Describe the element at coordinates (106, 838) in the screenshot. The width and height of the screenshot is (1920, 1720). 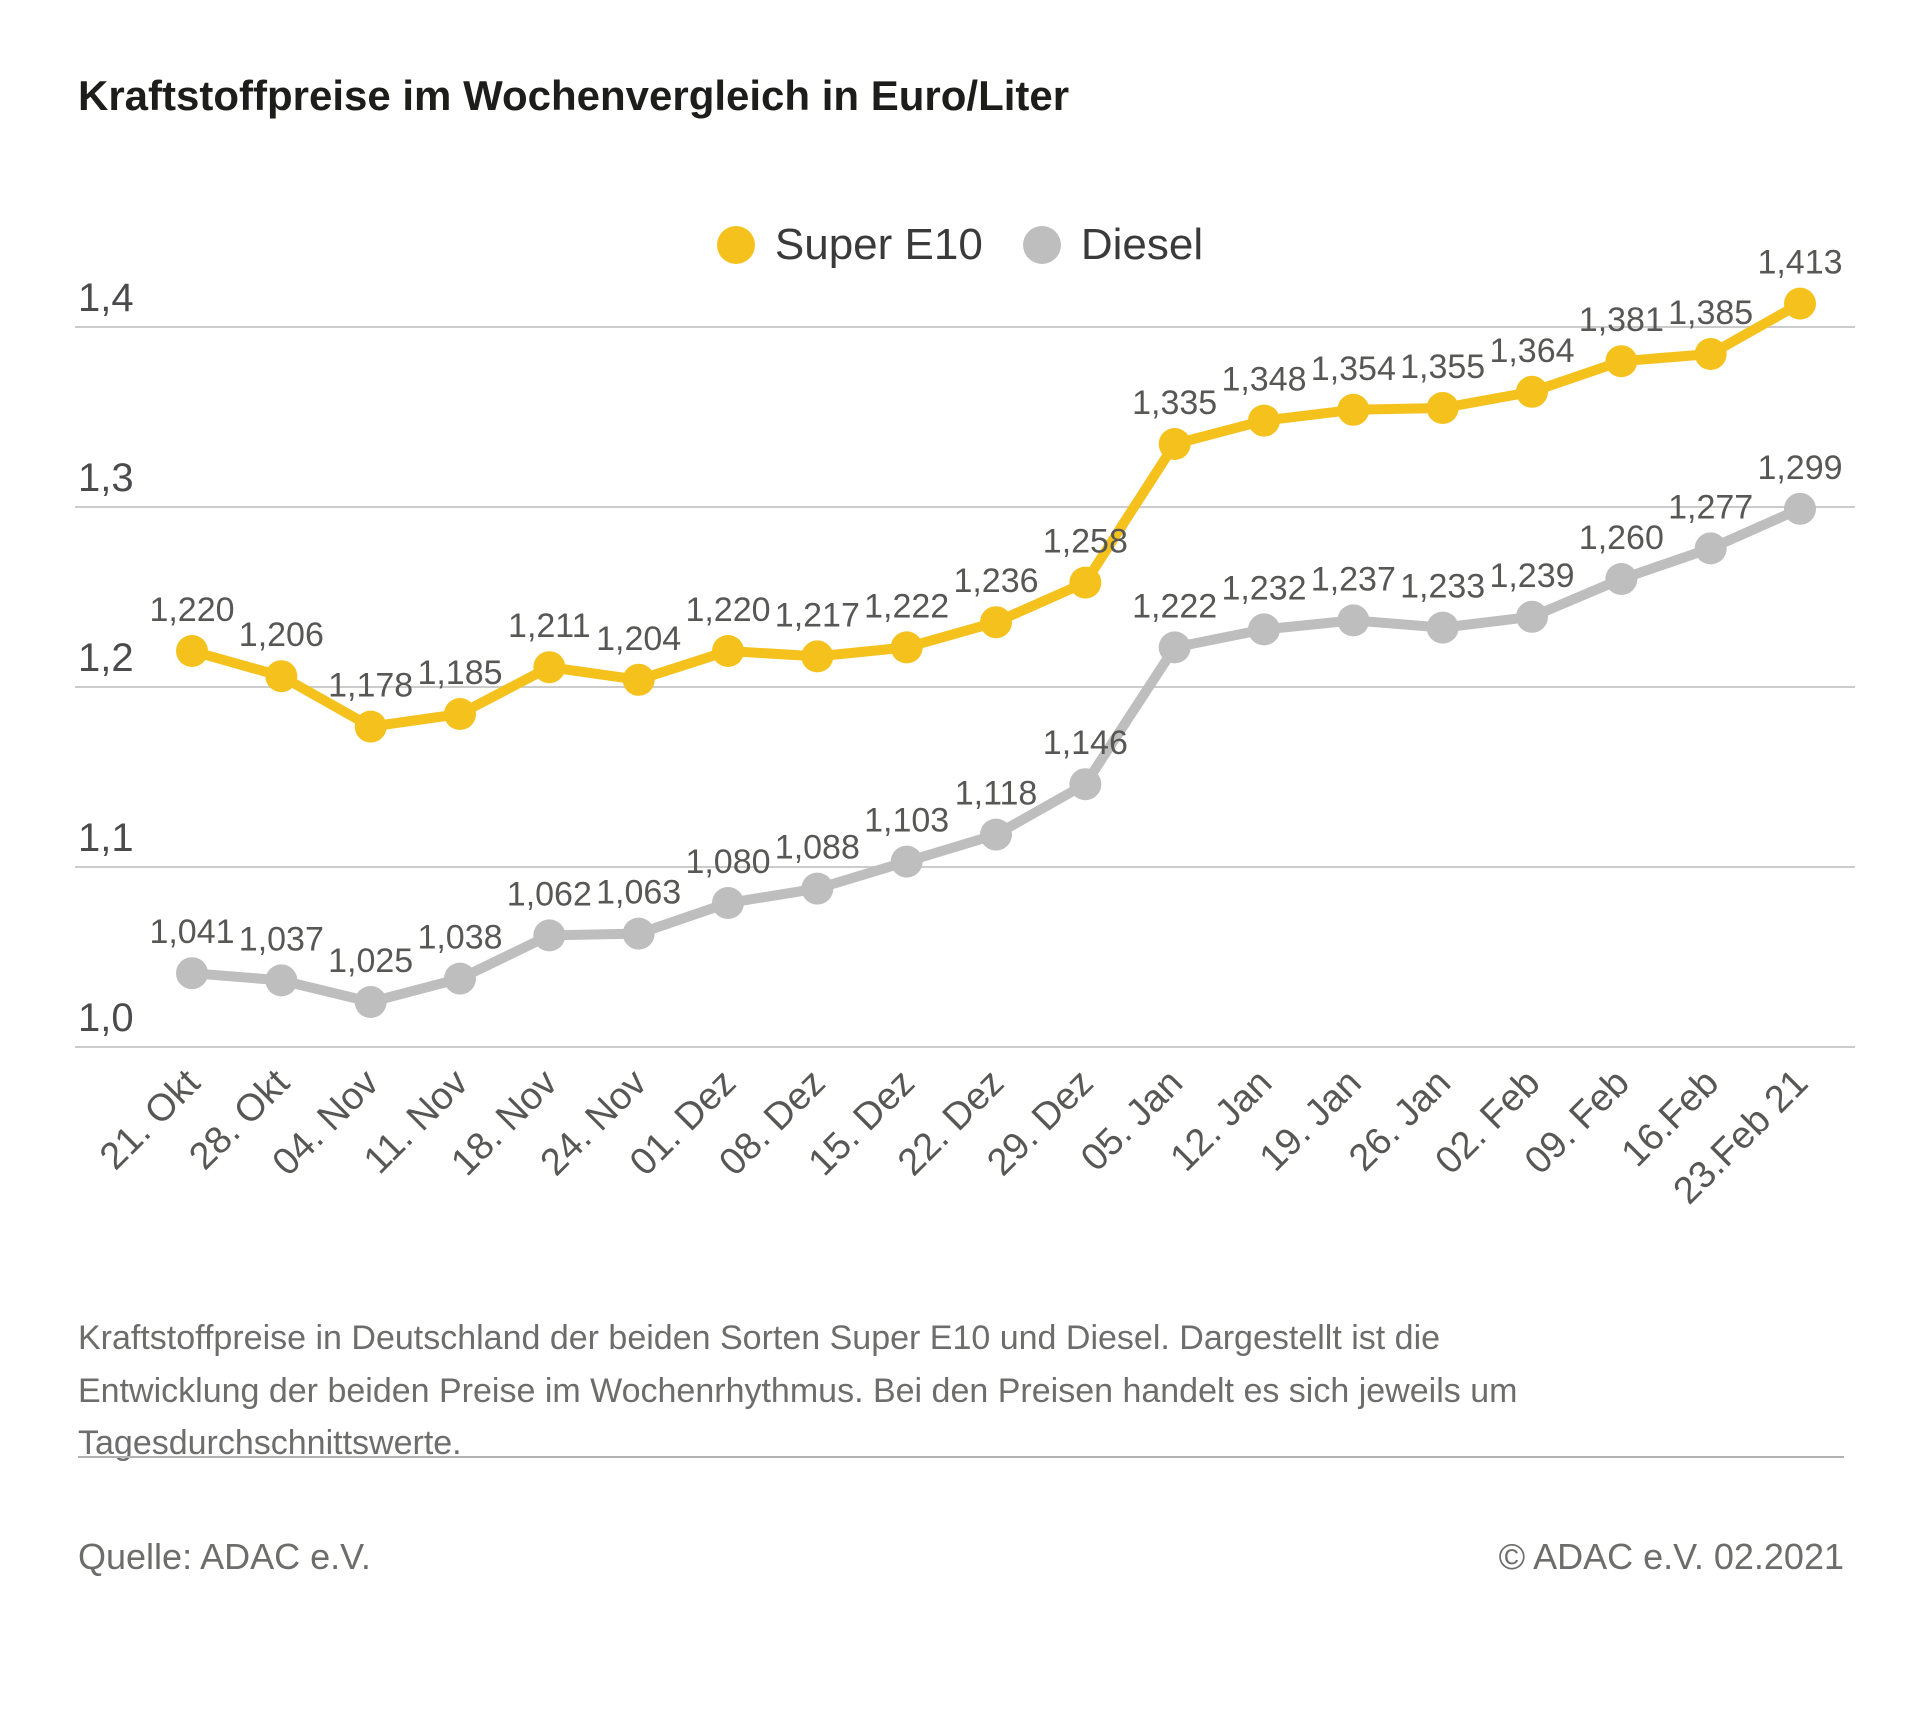
I see `y-tick-label: 1,1` at that location.